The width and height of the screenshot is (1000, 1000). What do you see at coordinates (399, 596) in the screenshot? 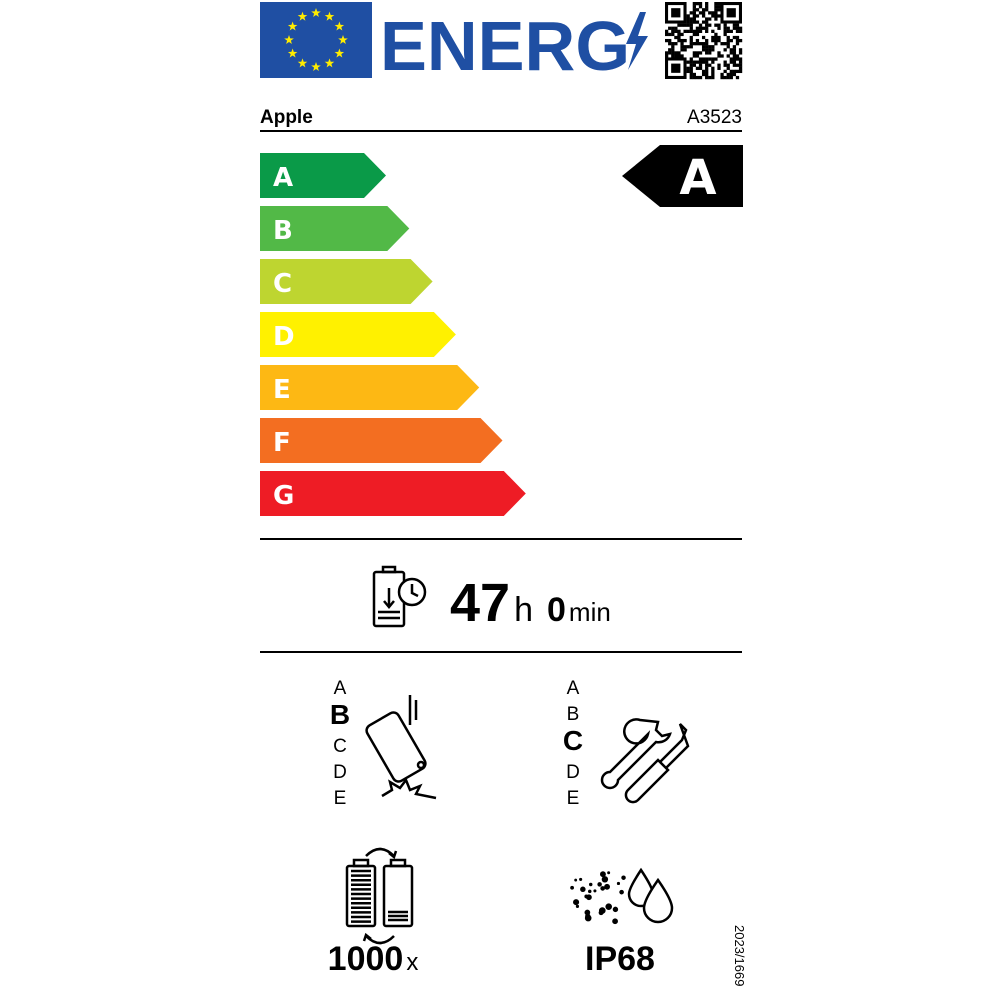
I see `endurance-icon` at bounding box center [399, 596].